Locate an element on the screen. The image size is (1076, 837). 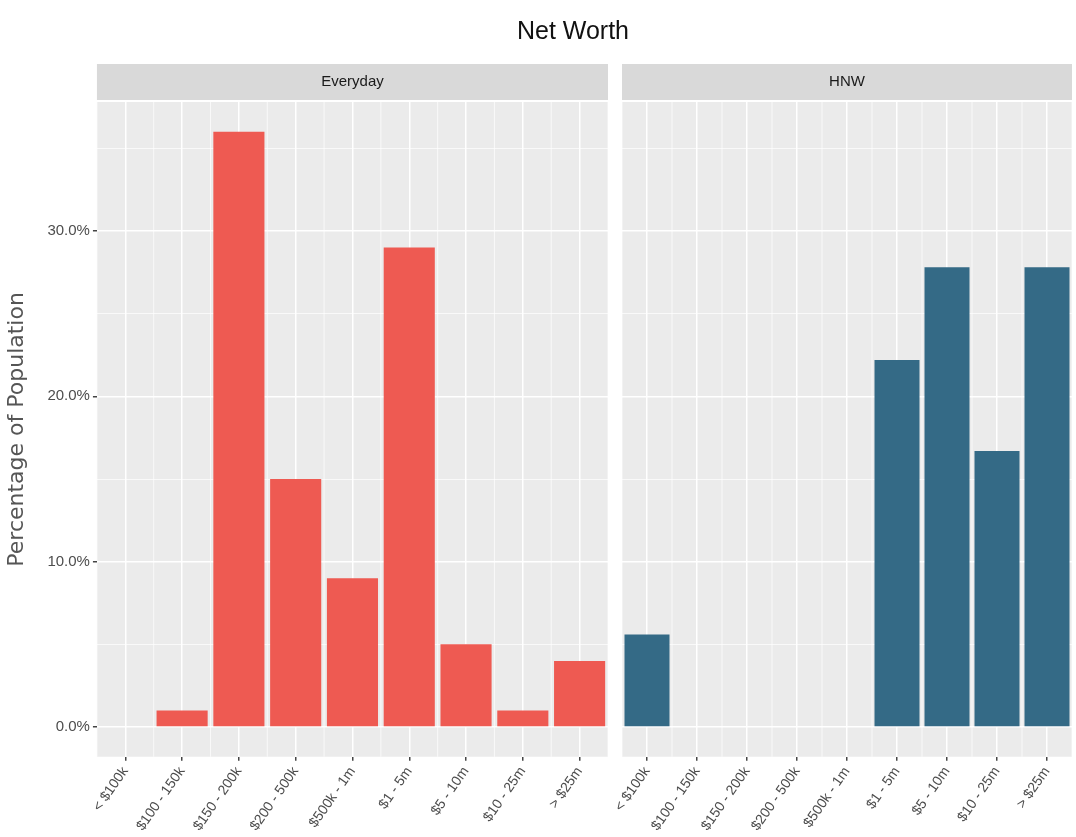
chart-subtitle: Everyday is located at coordinates (353, 81).